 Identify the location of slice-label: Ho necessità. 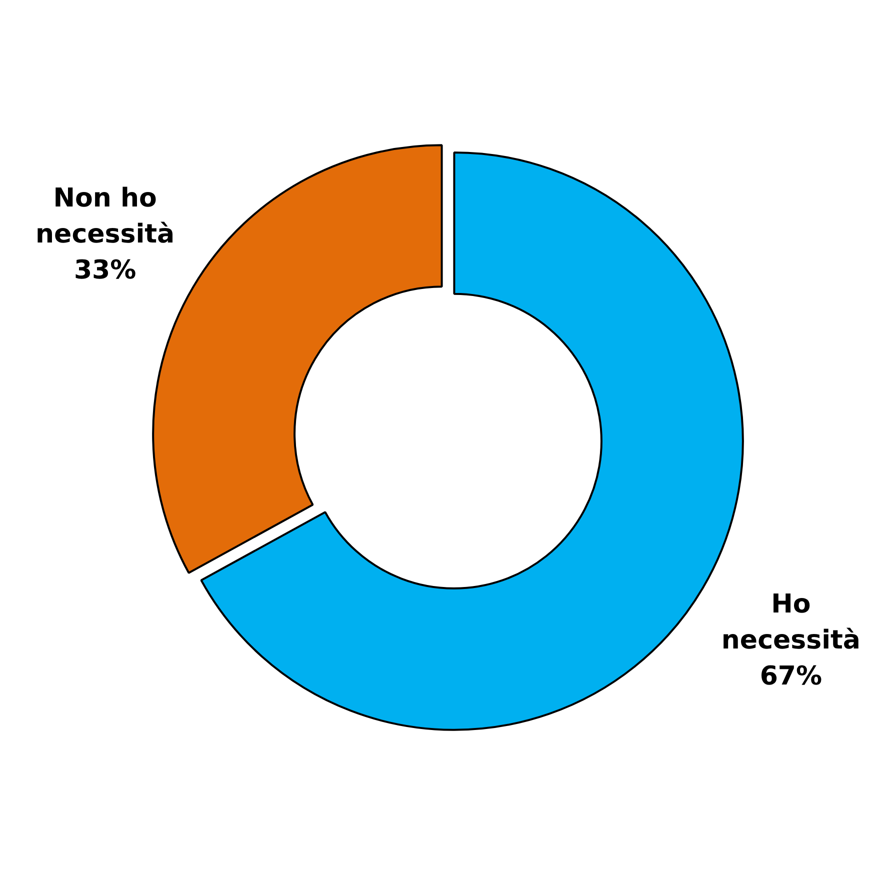
(790, 622).